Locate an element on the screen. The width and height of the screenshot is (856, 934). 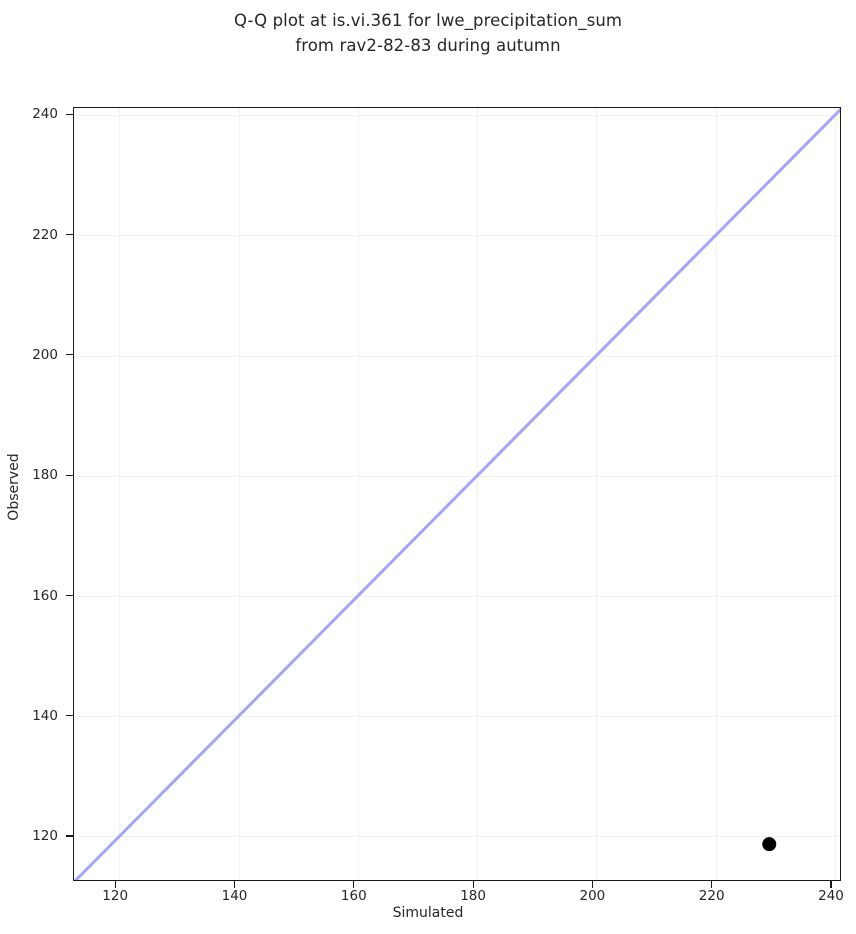
ytick-label: 180 is located at coordinates (45, 475).